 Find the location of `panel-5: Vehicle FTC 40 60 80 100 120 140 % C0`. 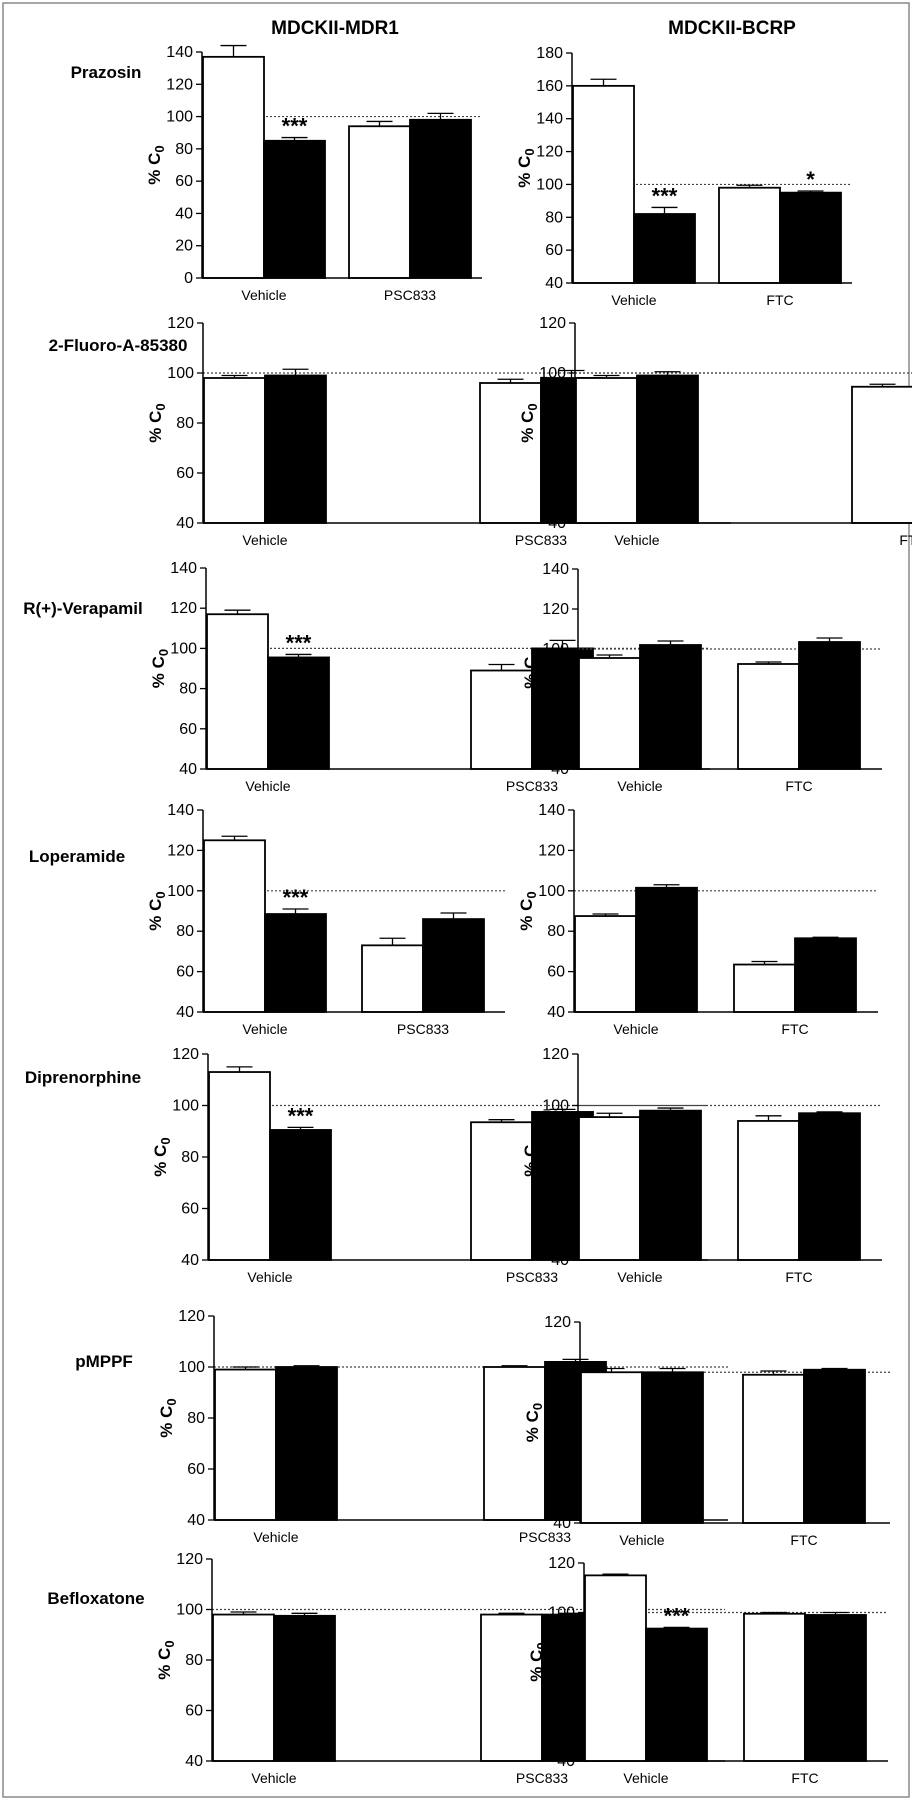

panel-5: Vehicle FTC 40 60 80 100 120 140 % C0 is located at coordinates (701, 677).